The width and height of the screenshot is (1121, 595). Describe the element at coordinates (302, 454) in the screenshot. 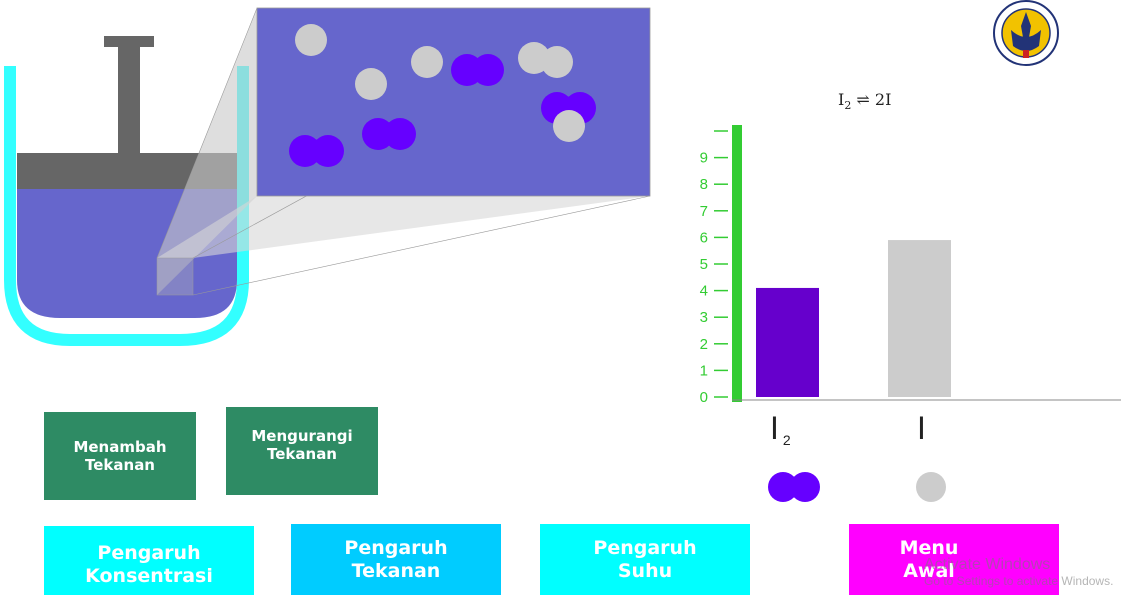

I see `reduce-pressure-label-line2: Tekanan` at that location.